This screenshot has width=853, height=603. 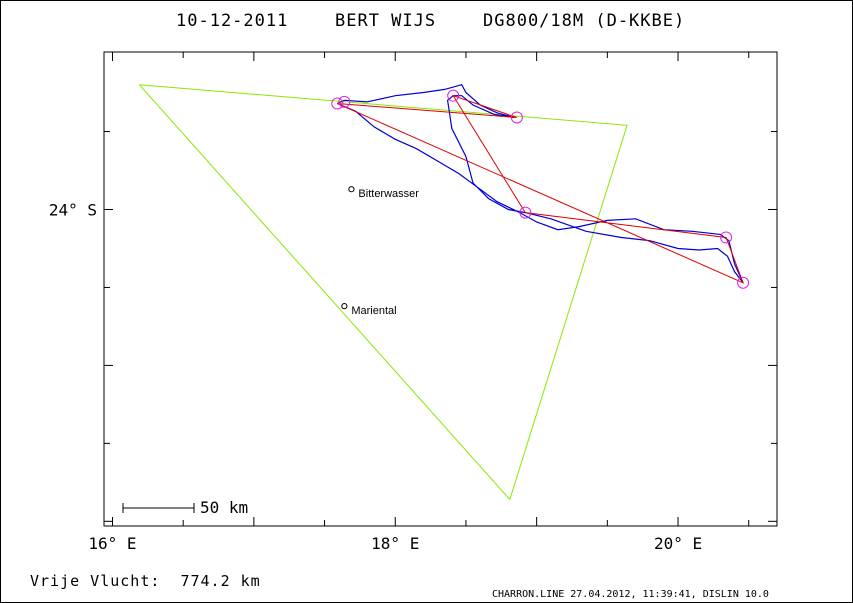 What do you see at coordinates (344, 306) in the screenshot?
I see `mariental-marker` at bounding box center [344, 306].